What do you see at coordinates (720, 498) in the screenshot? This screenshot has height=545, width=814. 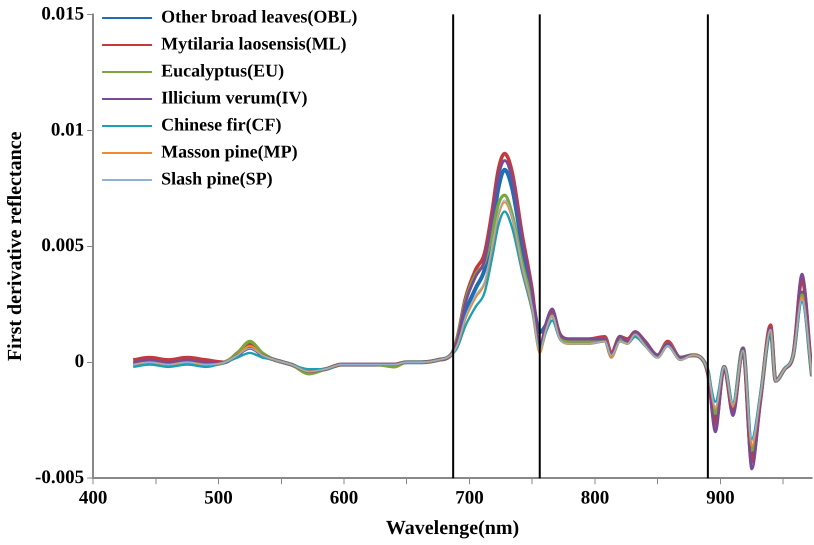 I see `x-tick-label: 900` at bounding box center [720, 498].